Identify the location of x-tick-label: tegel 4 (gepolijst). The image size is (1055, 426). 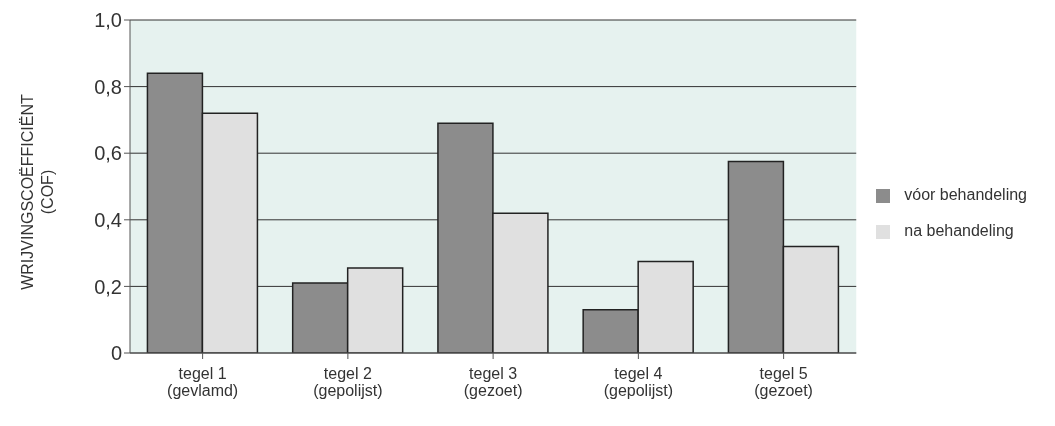
(638, 382).